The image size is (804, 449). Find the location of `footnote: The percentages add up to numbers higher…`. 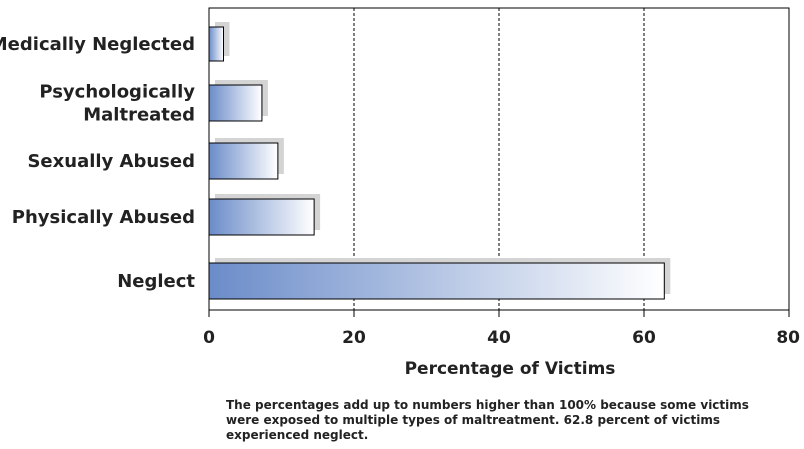

footnote: The percentages add up to numbers higher… is located at coordinates (487, 420).